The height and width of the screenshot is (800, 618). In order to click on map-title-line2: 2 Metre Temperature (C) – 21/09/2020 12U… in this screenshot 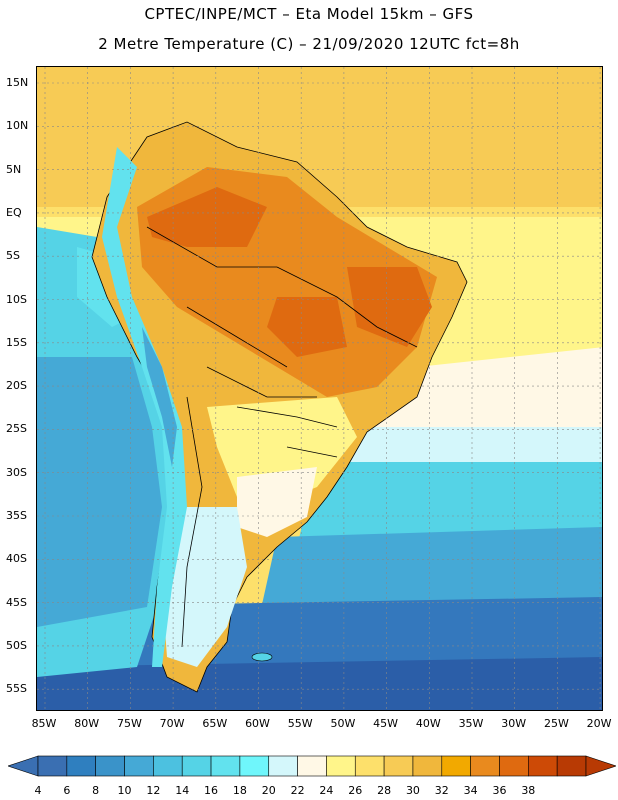, I will do `click(309, 44)`.